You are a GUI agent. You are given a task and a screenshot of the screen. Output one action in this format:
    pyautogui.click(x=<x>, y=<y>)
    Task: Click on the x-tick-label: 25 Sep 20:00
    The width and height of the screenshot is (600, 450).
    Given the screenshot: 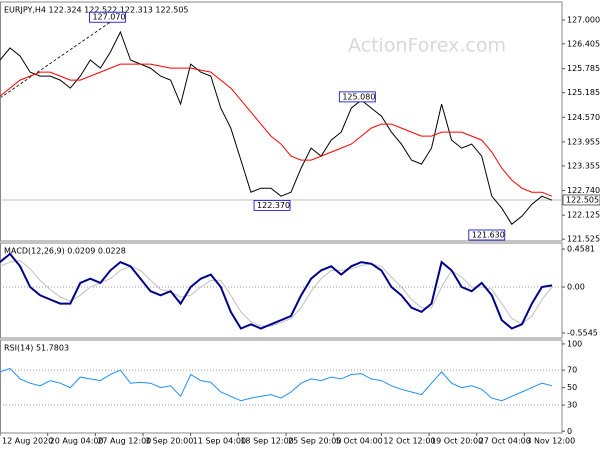 What is the action you would take?
    pyautogui.click(x=314, y=441)
    